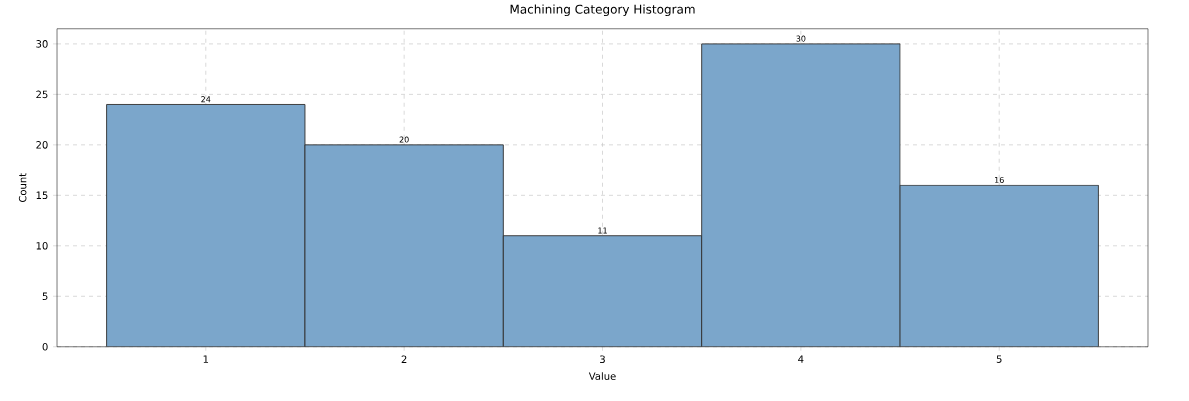 This screenshot has height=401, width=1189. What do you see at coordinates (42, 145) in the screenshot?
I see `y-tick-label: 20` at bounding box center [42, 145].